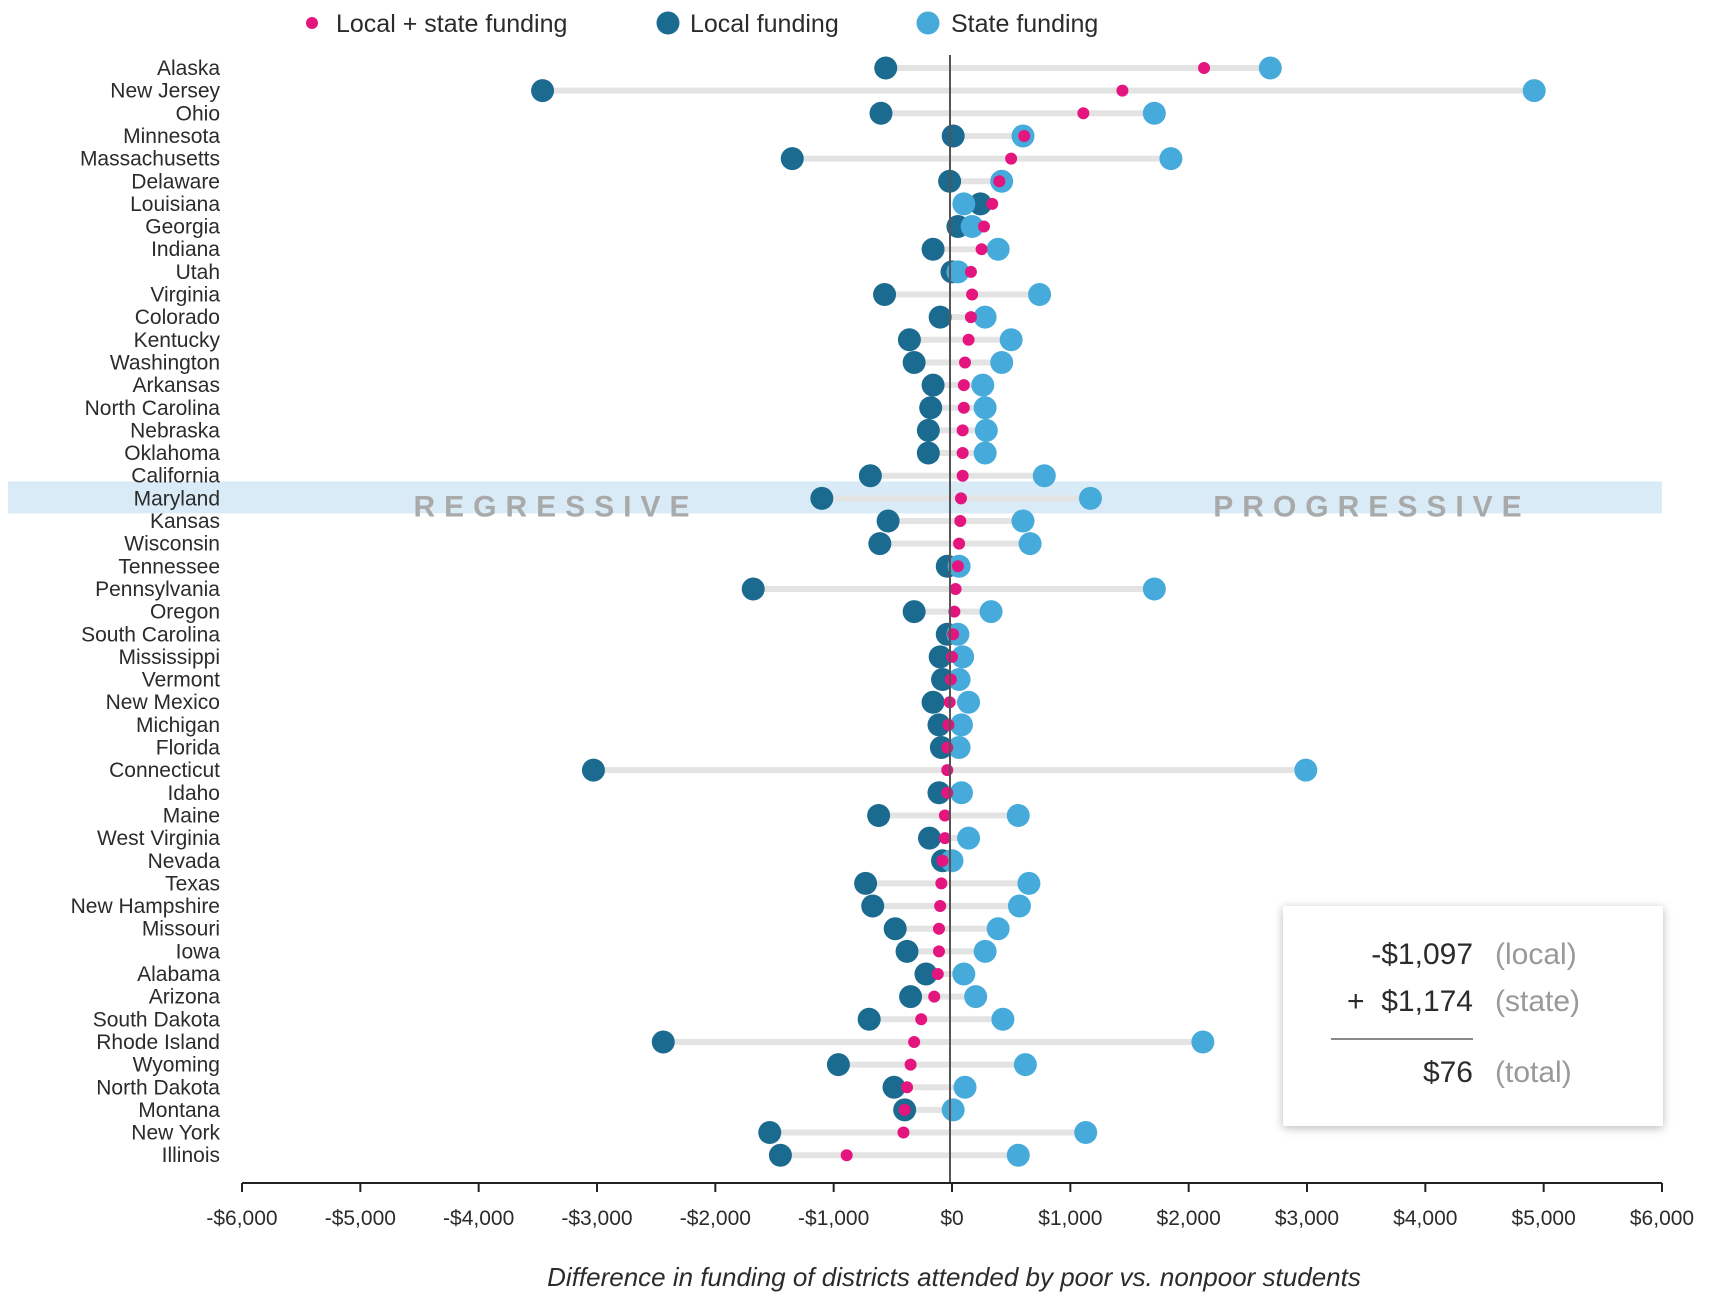 Image resolution: width=1709 pixels, height=1297 pixels. Describe the element at coordinates (179, 1110) in the screenshot. I see `state-label-montana: Montana` at that location.